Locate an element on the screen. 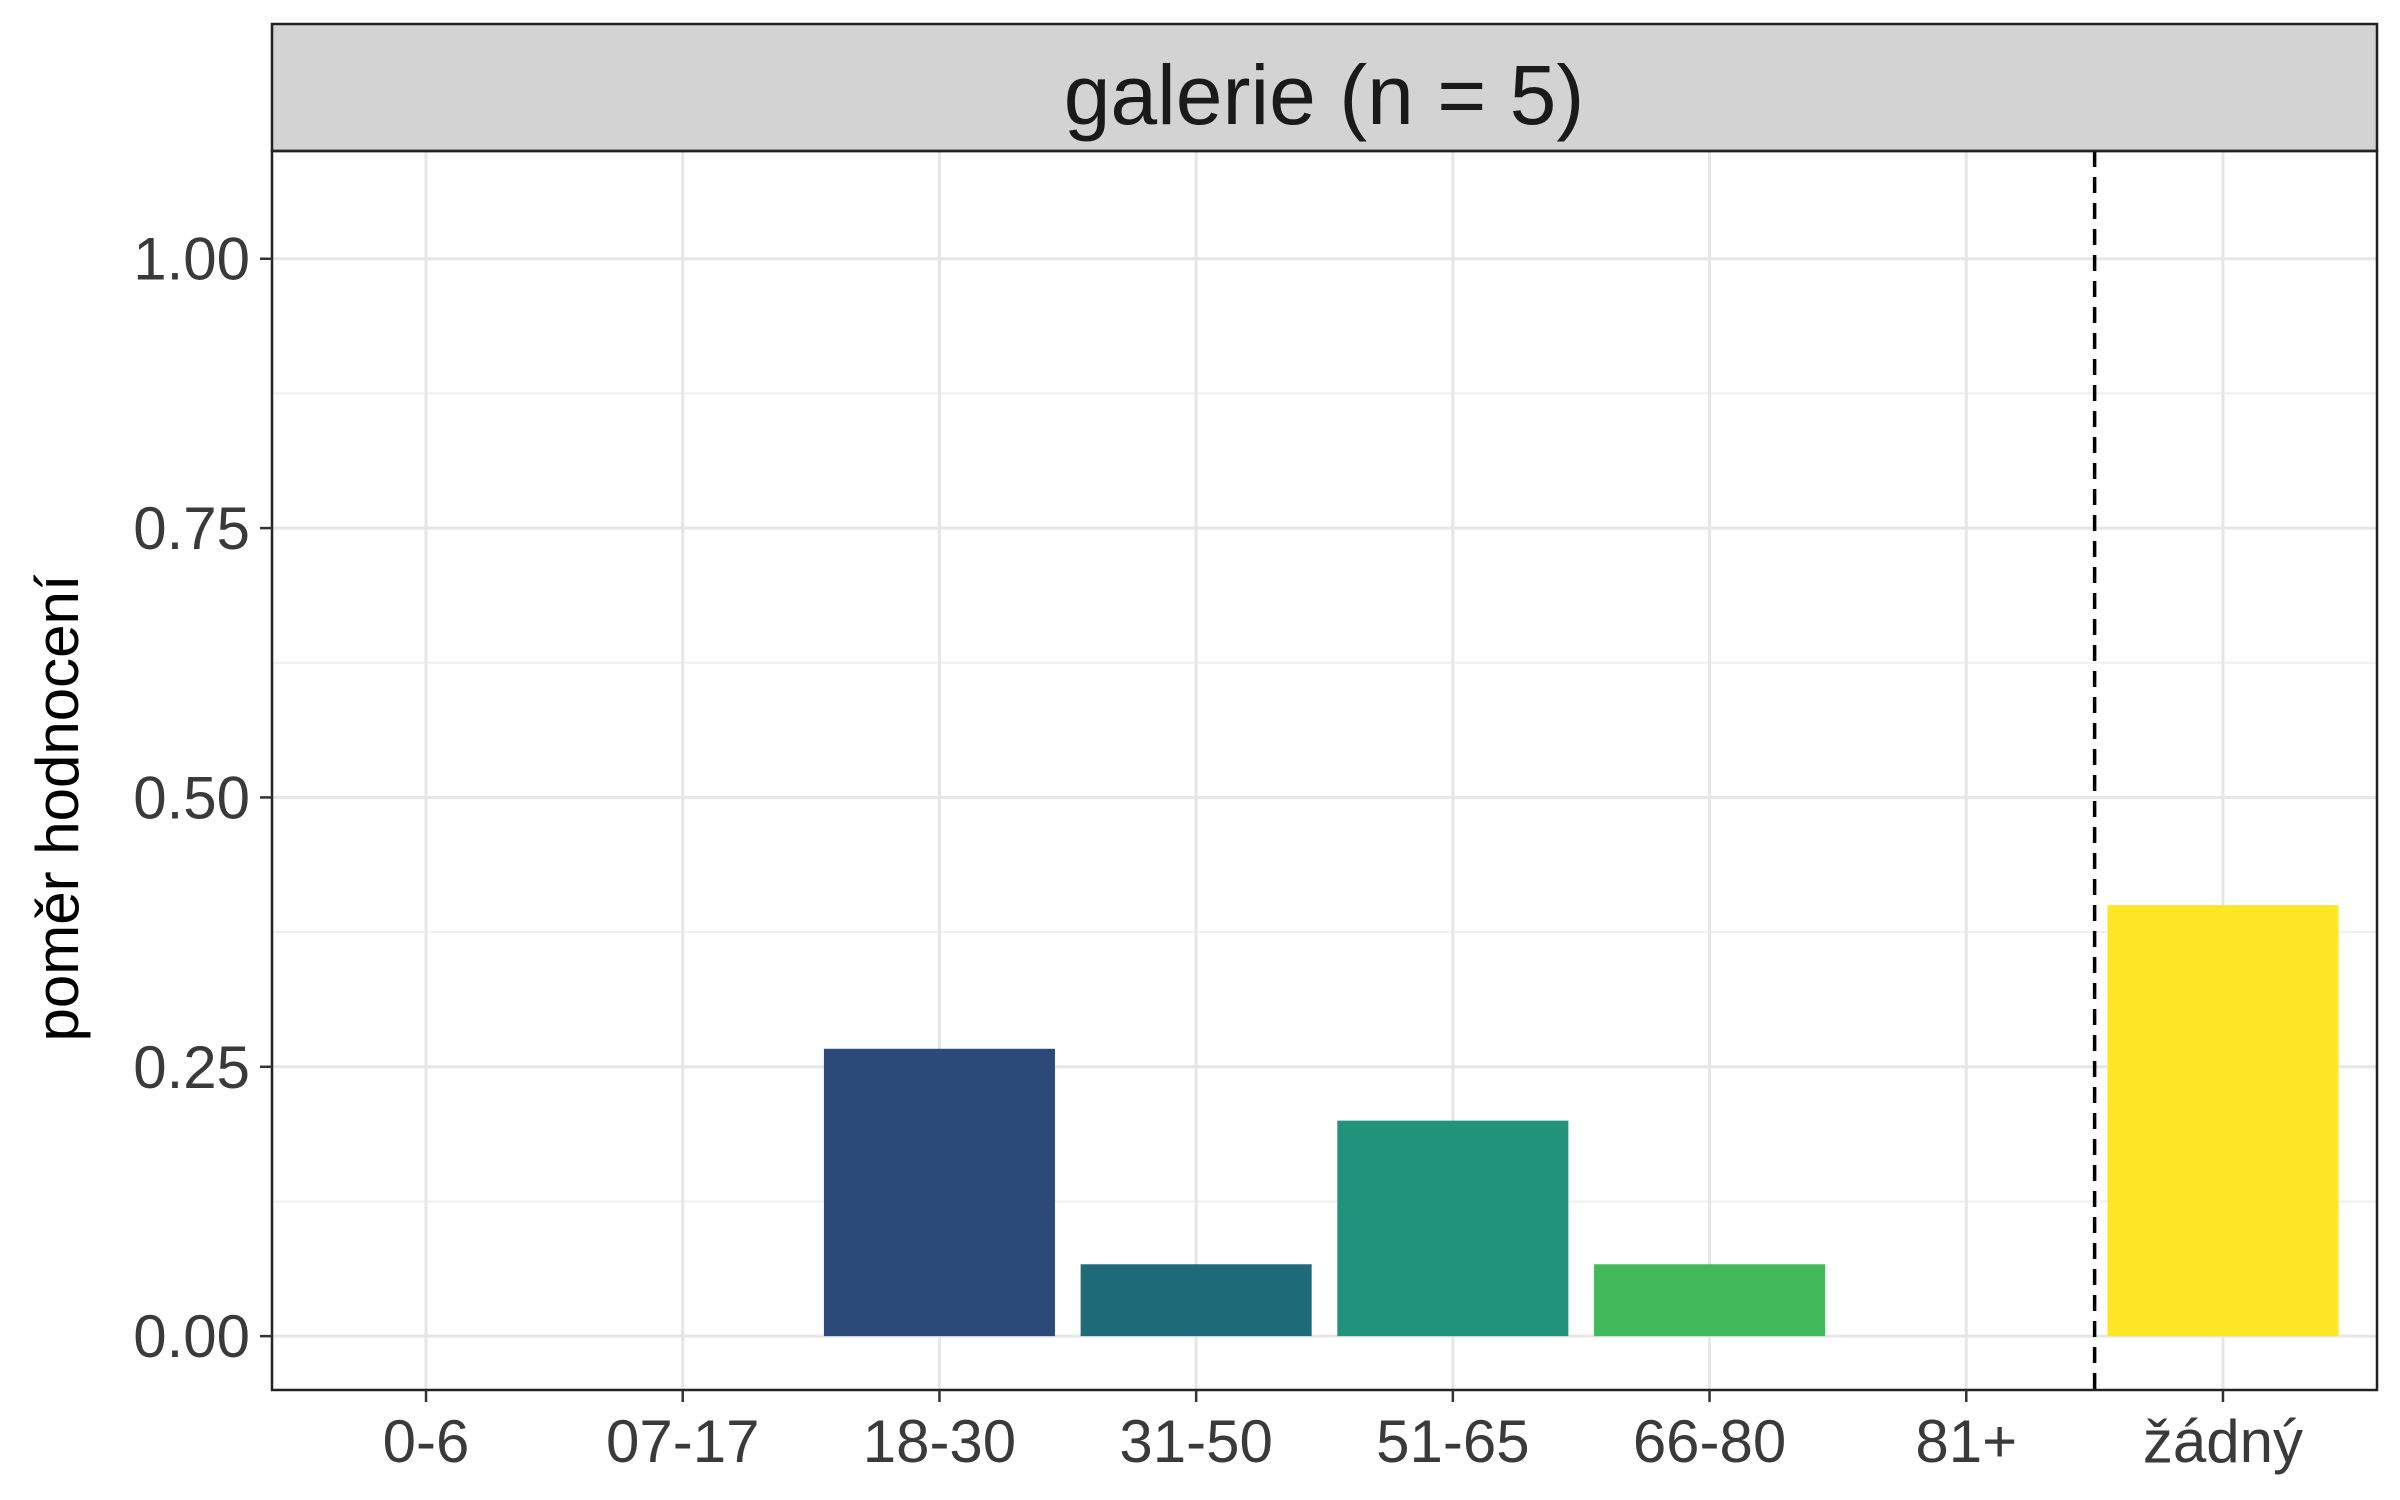 The image size is (2400, 1500). bar-žádný is located at coordinates (2223, 1121).